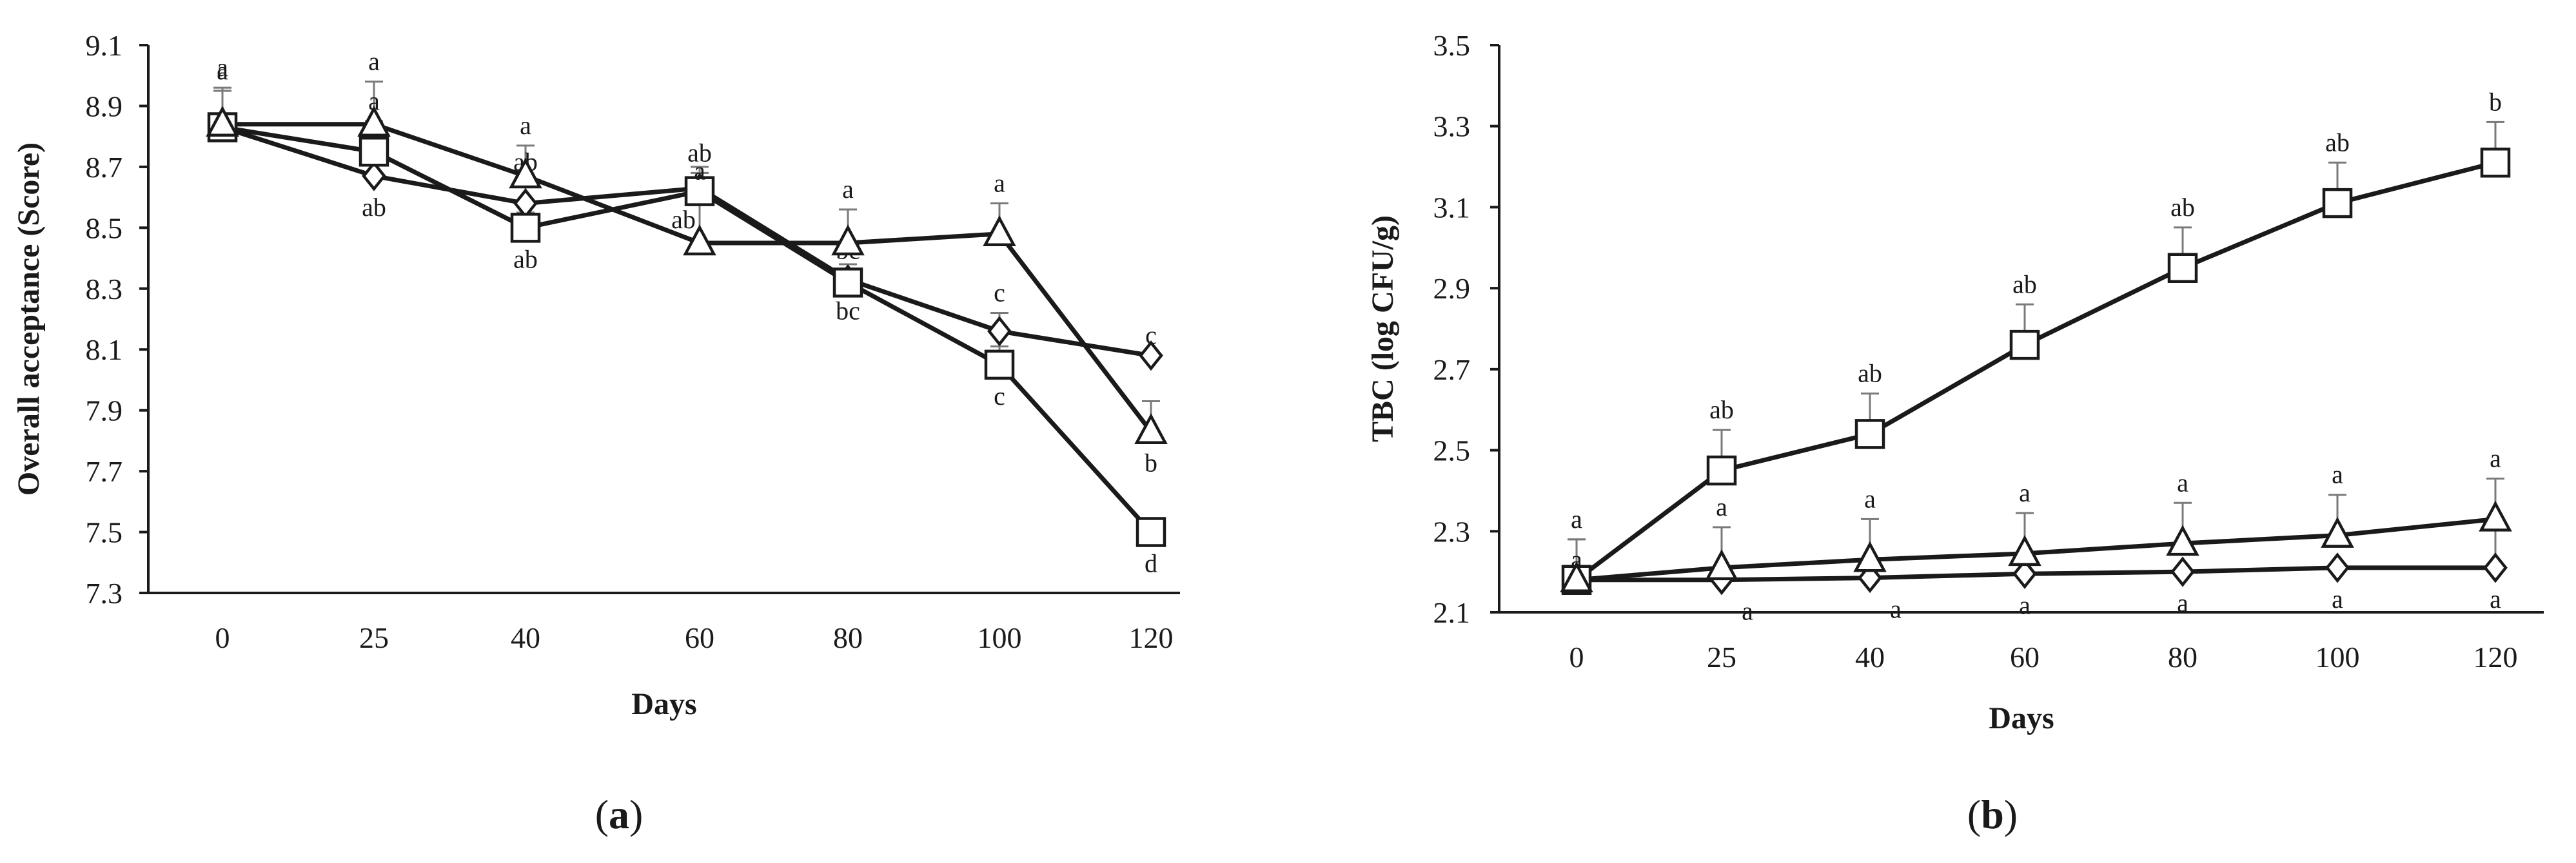  I want to click on panel-a-significance-label: bc, so click(848, 310).